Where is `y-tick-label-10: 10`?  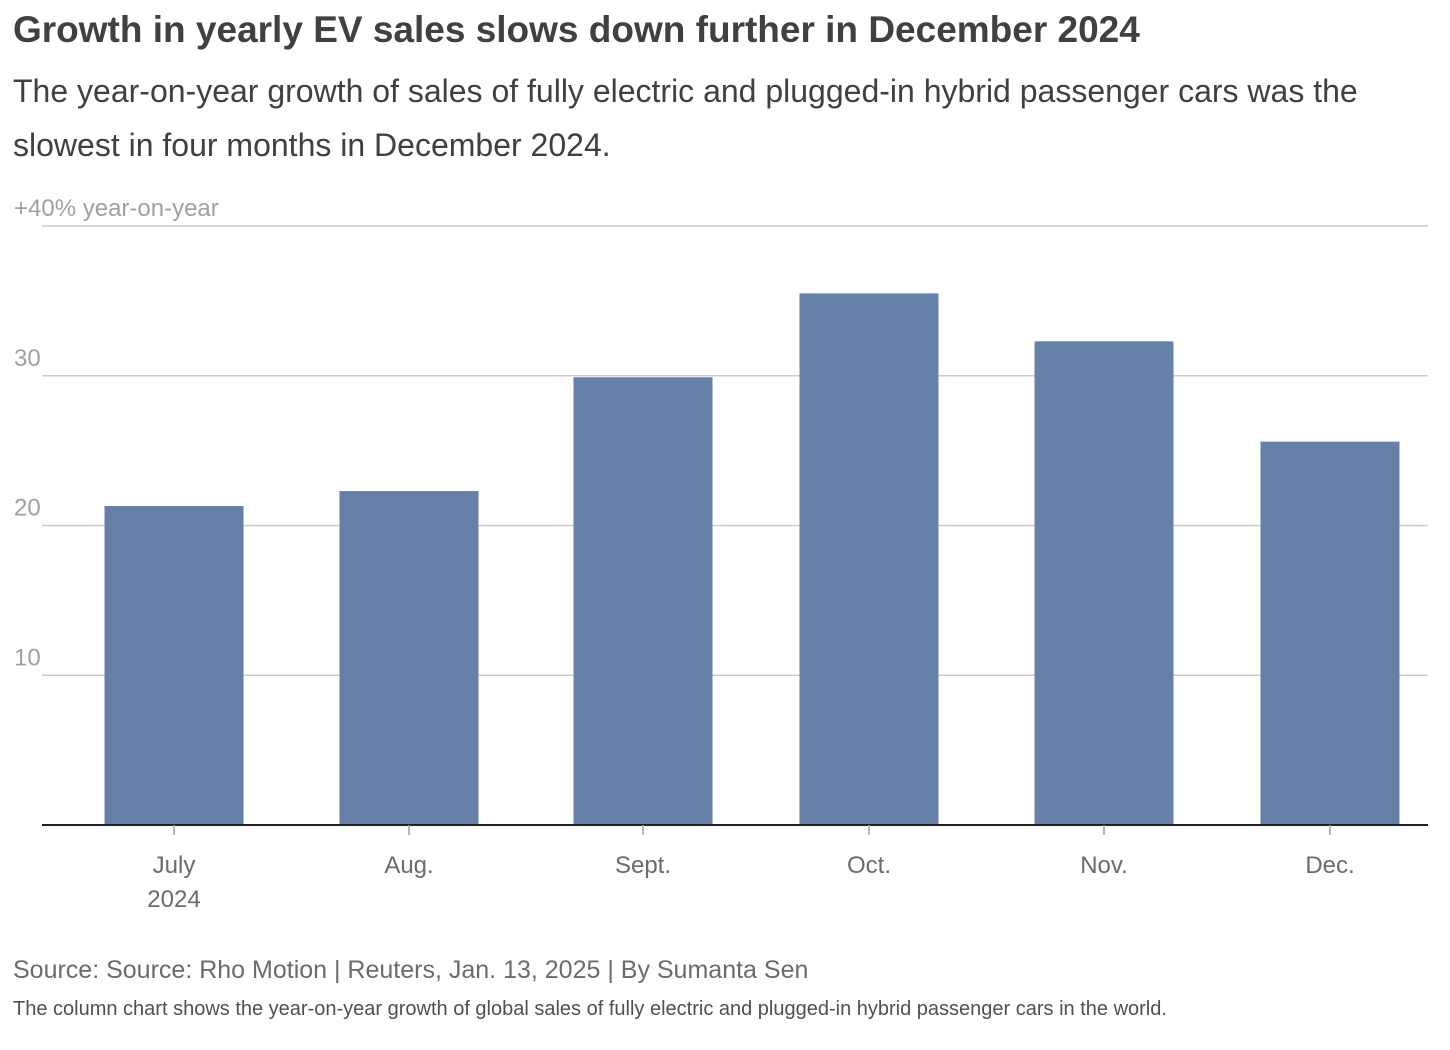
y-tick-label-10: 10 is located at coordinates (27, 657).